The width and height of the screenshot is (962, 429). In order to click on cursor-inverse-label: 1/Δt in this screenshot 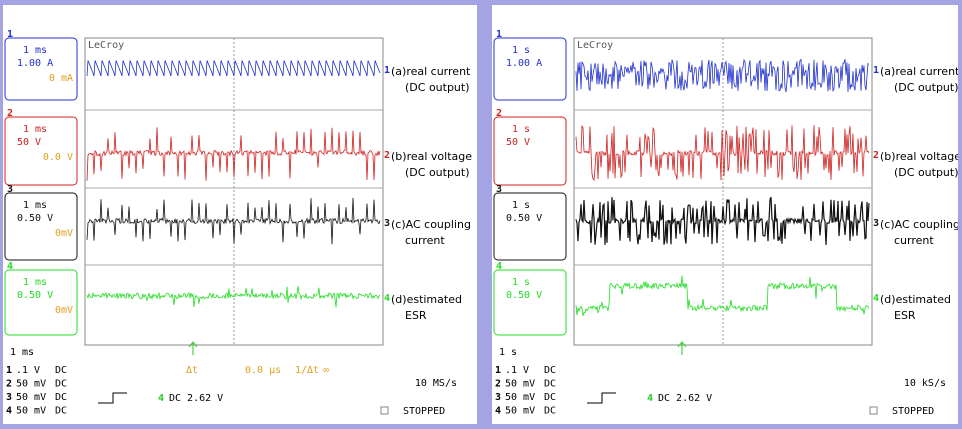, I will do `click(307, 370)`.